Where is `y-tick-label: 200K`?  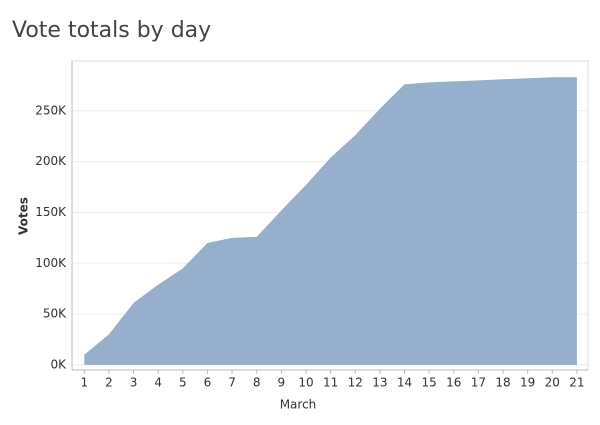
y-tick-label: 200K is located at coordinates (51, 161).